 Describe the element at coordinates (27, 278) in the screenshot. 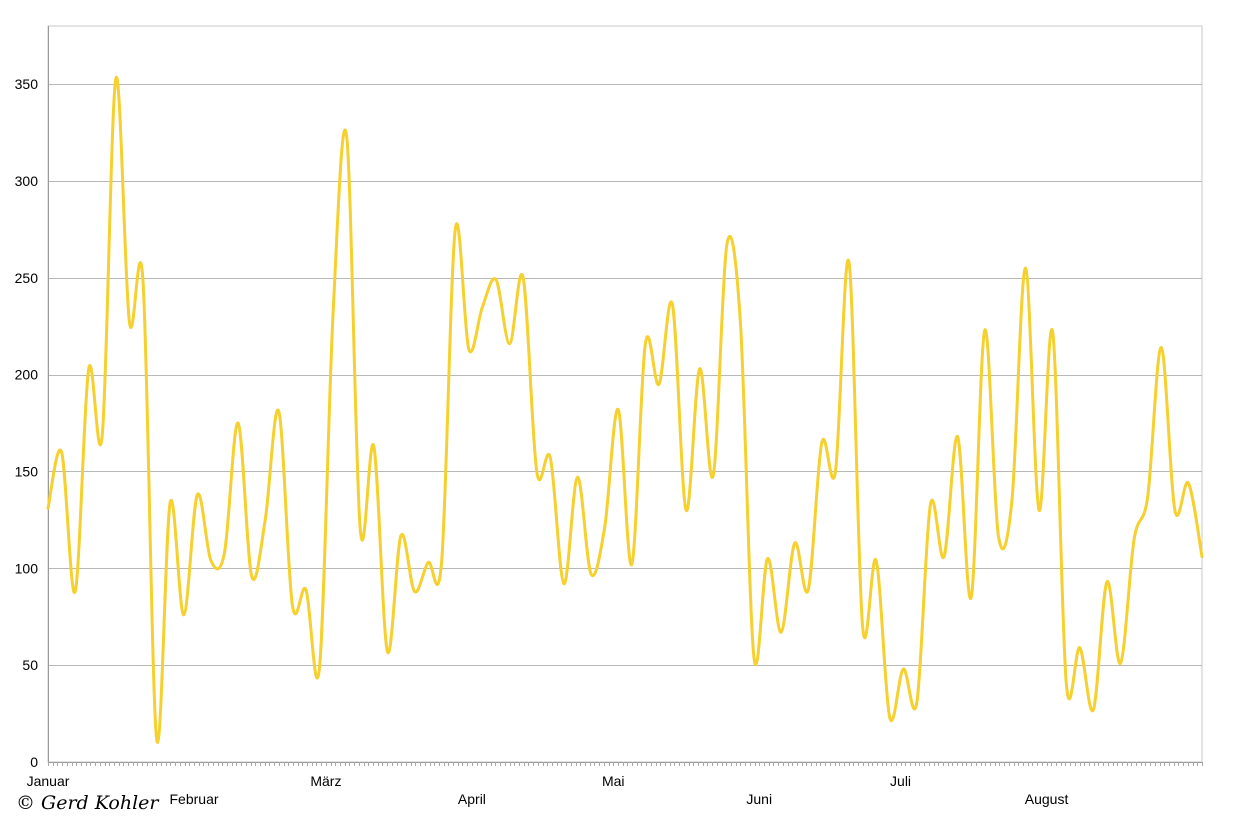

I see `y-tick-label: 250` at that location.